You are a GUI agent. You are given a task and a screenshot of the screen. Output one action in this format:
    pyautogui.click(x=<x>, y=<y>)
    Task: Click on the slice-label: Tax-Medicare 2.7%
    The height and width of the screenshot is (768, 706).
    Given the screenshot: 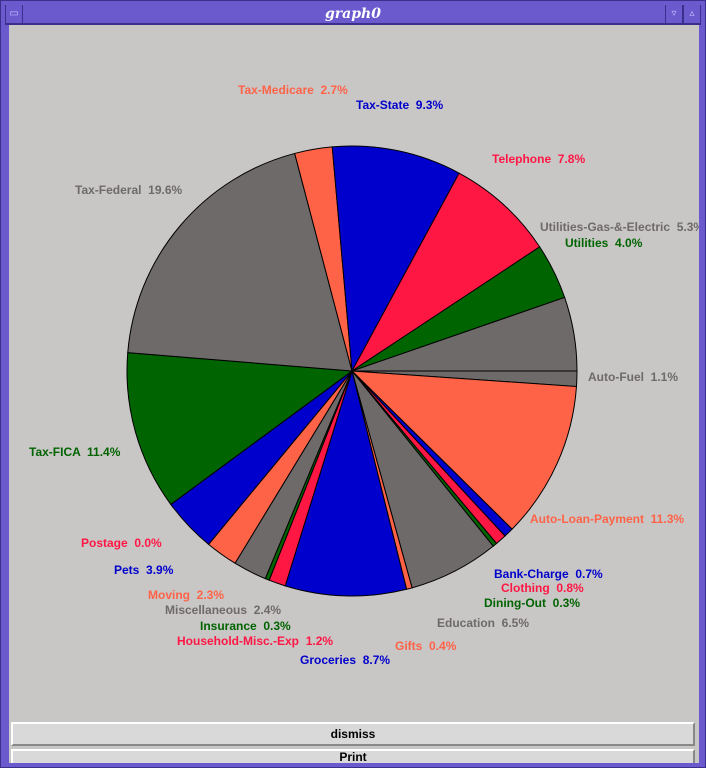 What is the action you would take?
    pyautogui.click(x=293, y=90)
    